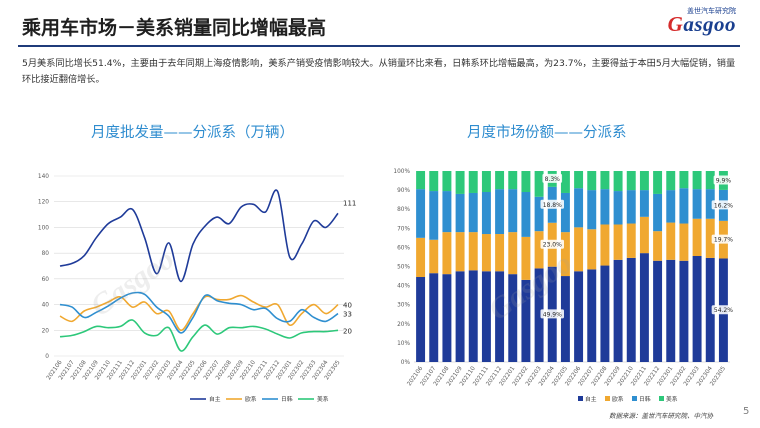  Describe the element at coordinates (547, 133) in the screenshot. I see `bar-chart-title: 月度市场份额——分派系` at that location.